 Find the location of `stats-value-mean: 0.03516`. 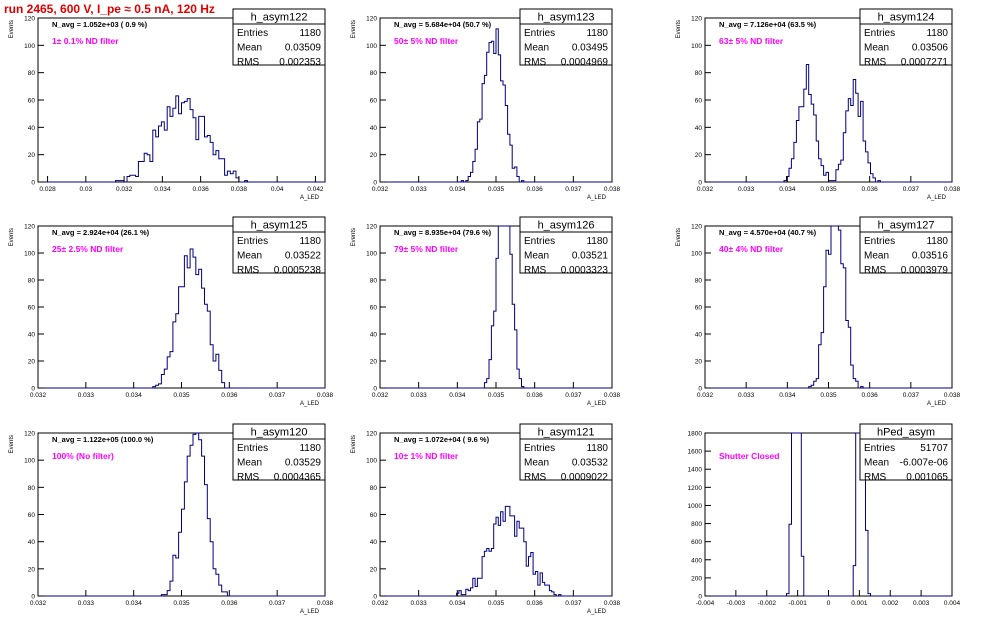

stats-value-mean: 0.03516 is located at coordinates (930, 256).